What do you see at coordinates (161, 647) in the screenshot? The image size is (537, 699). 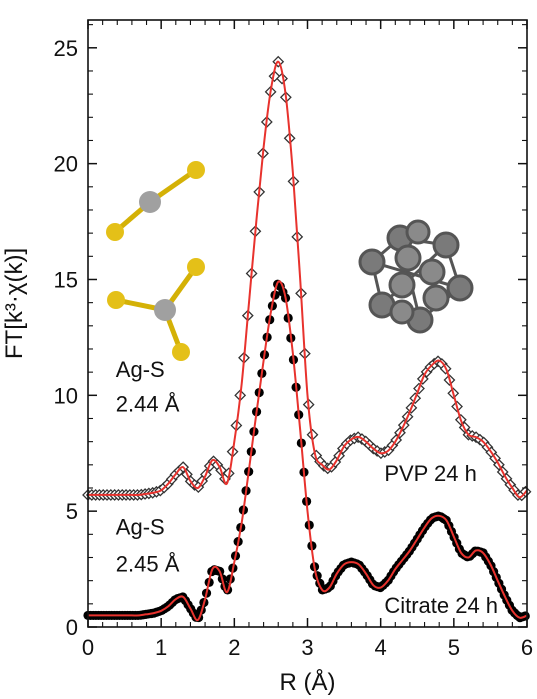 I see `x-tick-label: 1` at bounding box center [161, 647].